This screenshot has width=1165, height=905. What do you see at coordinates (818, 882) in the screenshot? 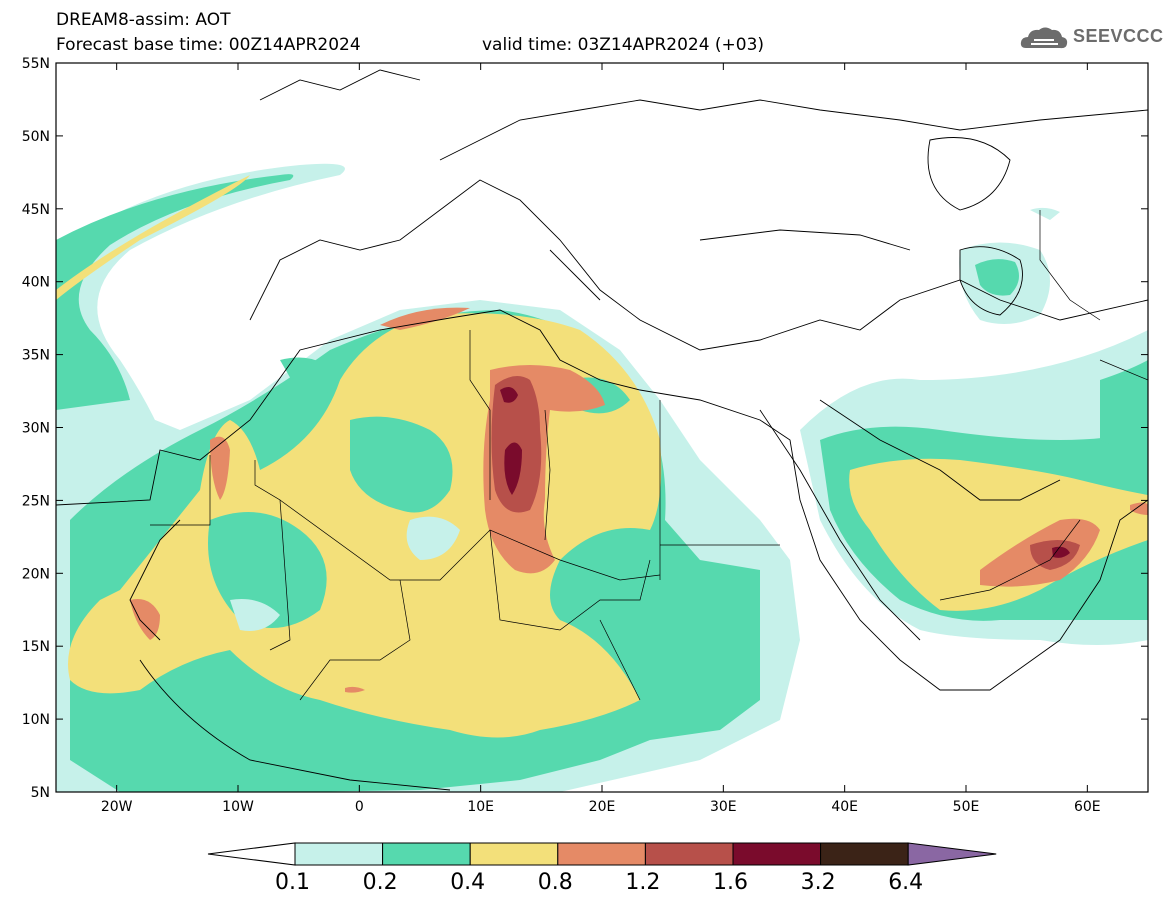
I see `colorbar-label: 3.2` at bounding box center [818, 882].